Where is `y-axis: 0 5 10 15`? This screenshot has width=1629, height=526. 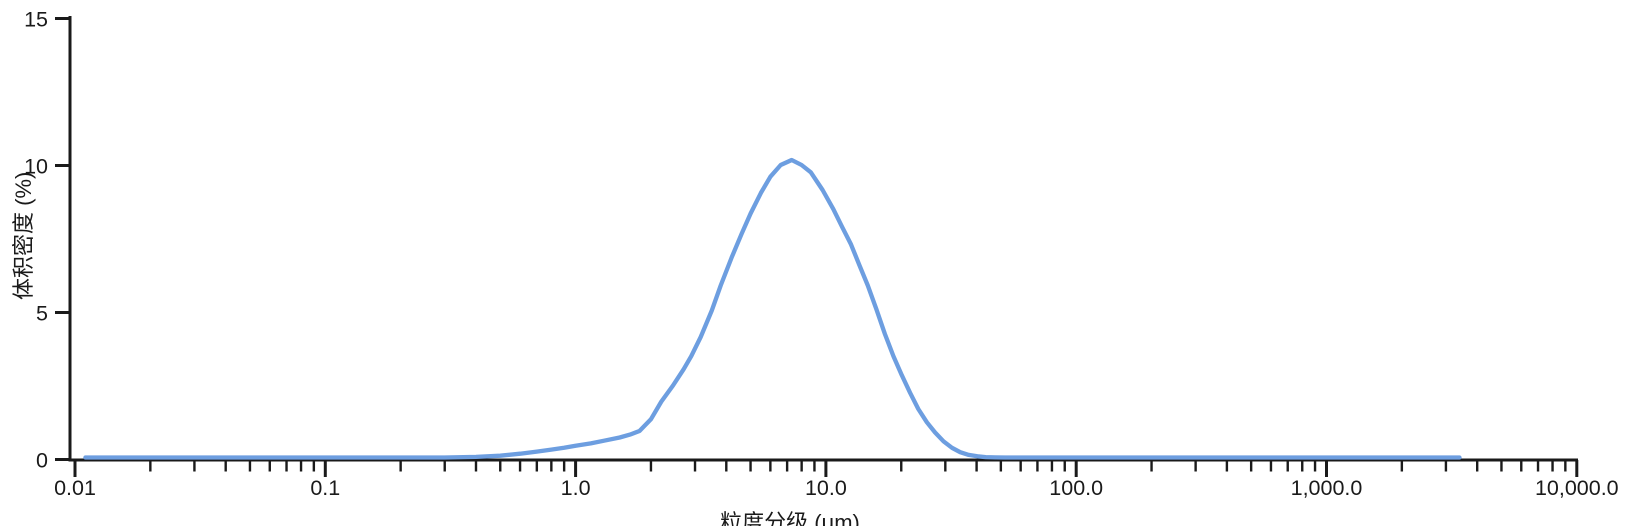 y-axis: 0 5 10 15 is located at coordinates (48, 240).